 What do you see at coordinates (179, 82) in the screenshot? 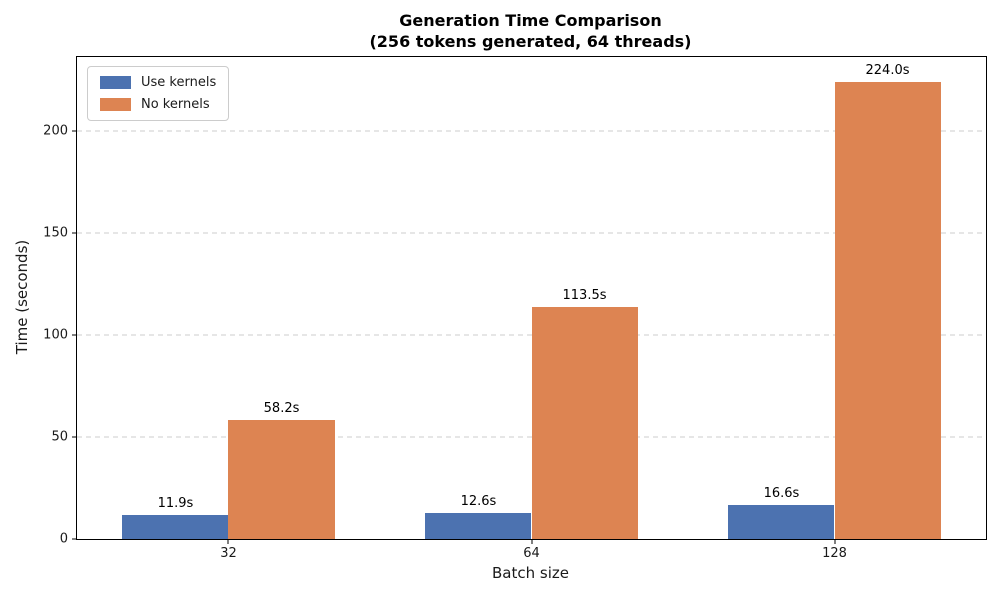
I see `legend-label-use-kernels: Use kernels` at bounding box center [179, 82].